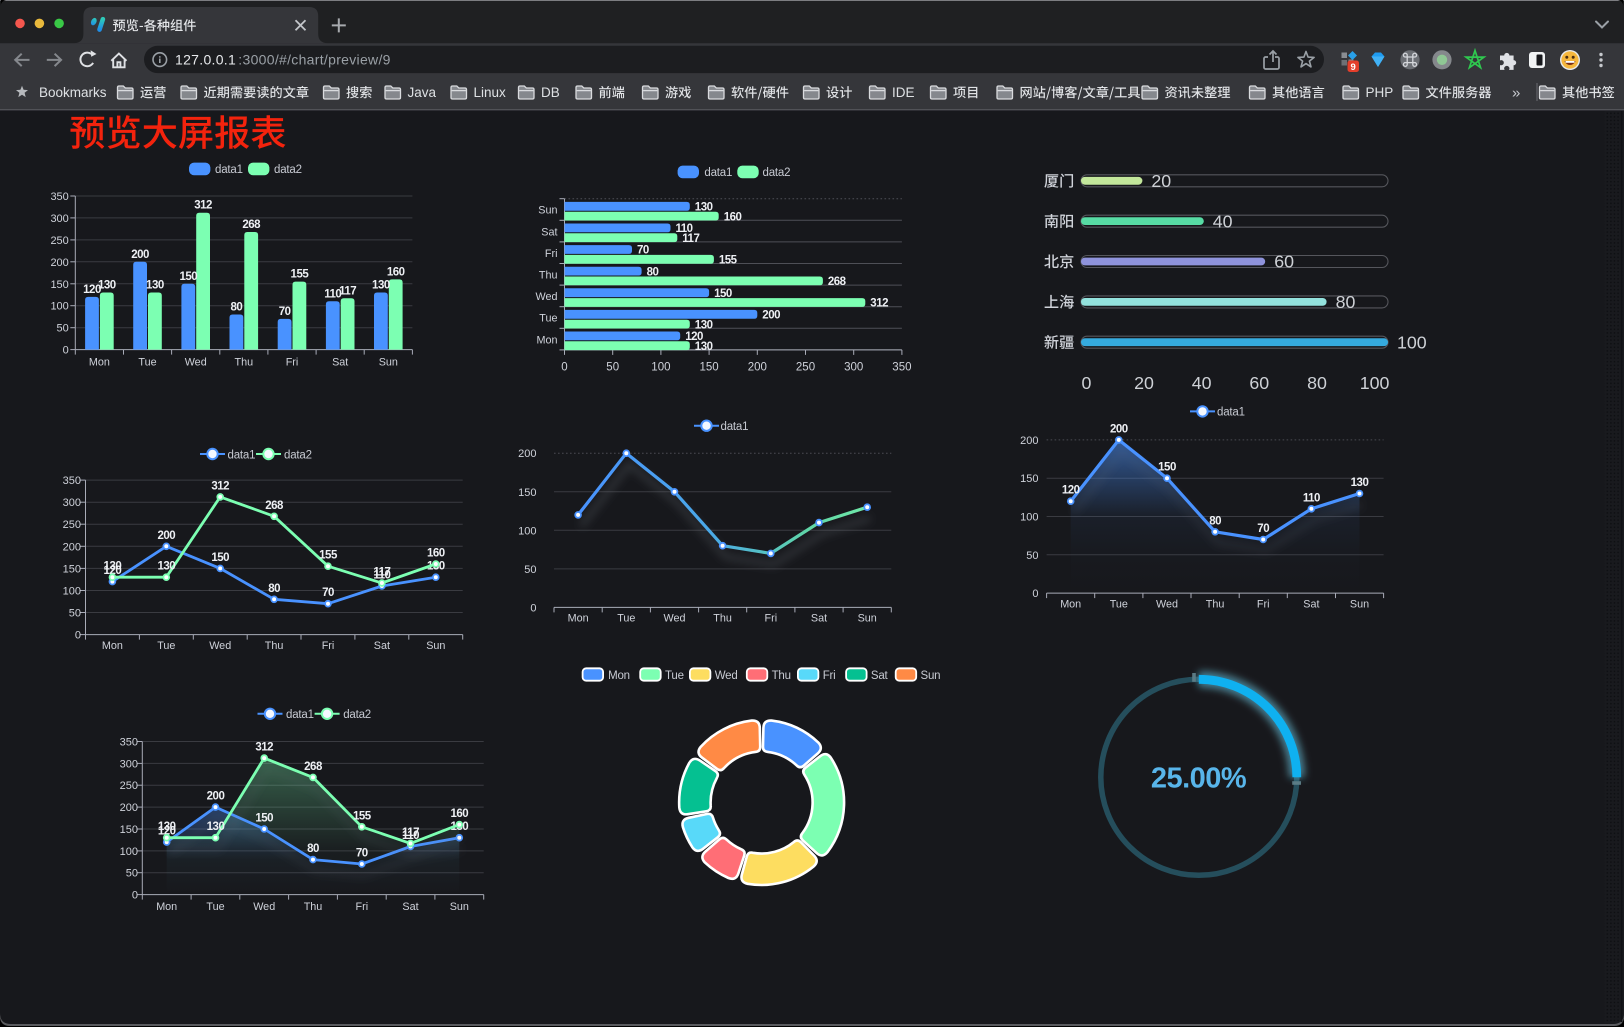 This screenshot has width=1624, height=1027. I want to click on svg-text: Linux, so click(490, 92).